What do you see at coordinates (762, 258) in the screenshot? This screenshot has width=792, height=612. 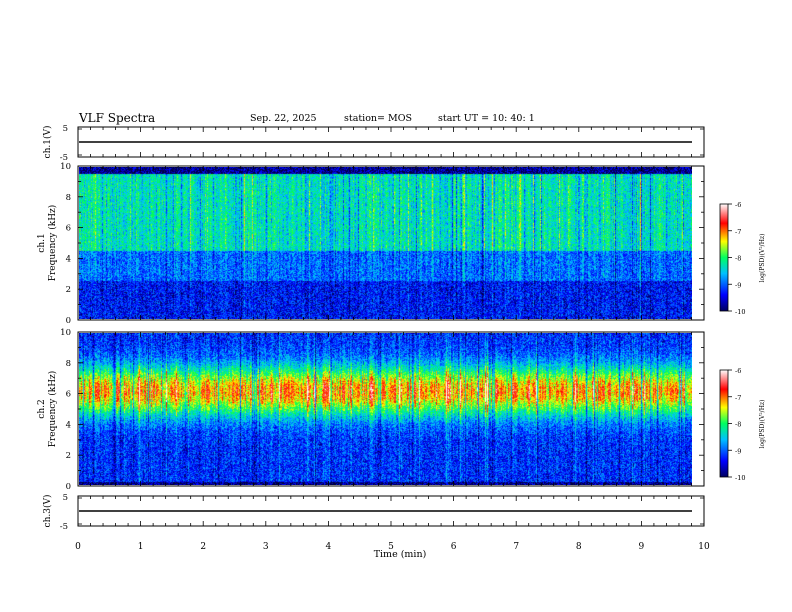 I see `ch1-colorbar-label: log(PSD)(V²/Hz)` at bounding box center [762, 258].